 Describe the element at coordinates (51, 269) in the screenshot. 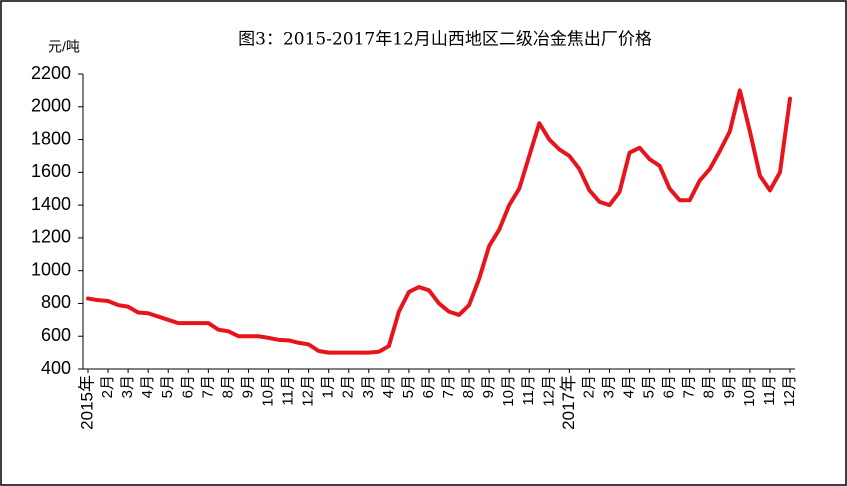

I see `y-tick-label: 1000` at that location.